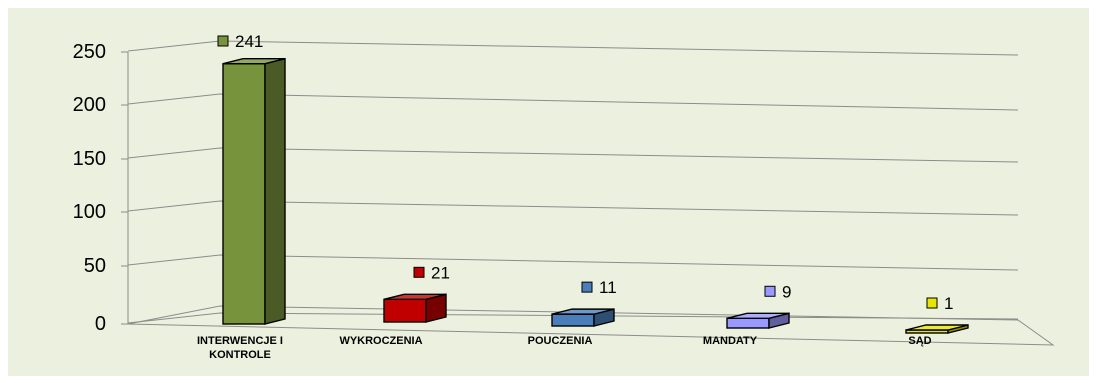 Image resolution: width=1098 pixels, height=383 pixels. Describe the element at coordinates (89, 105) in the screenshot. I see `y-tick-label: 200` at that location.